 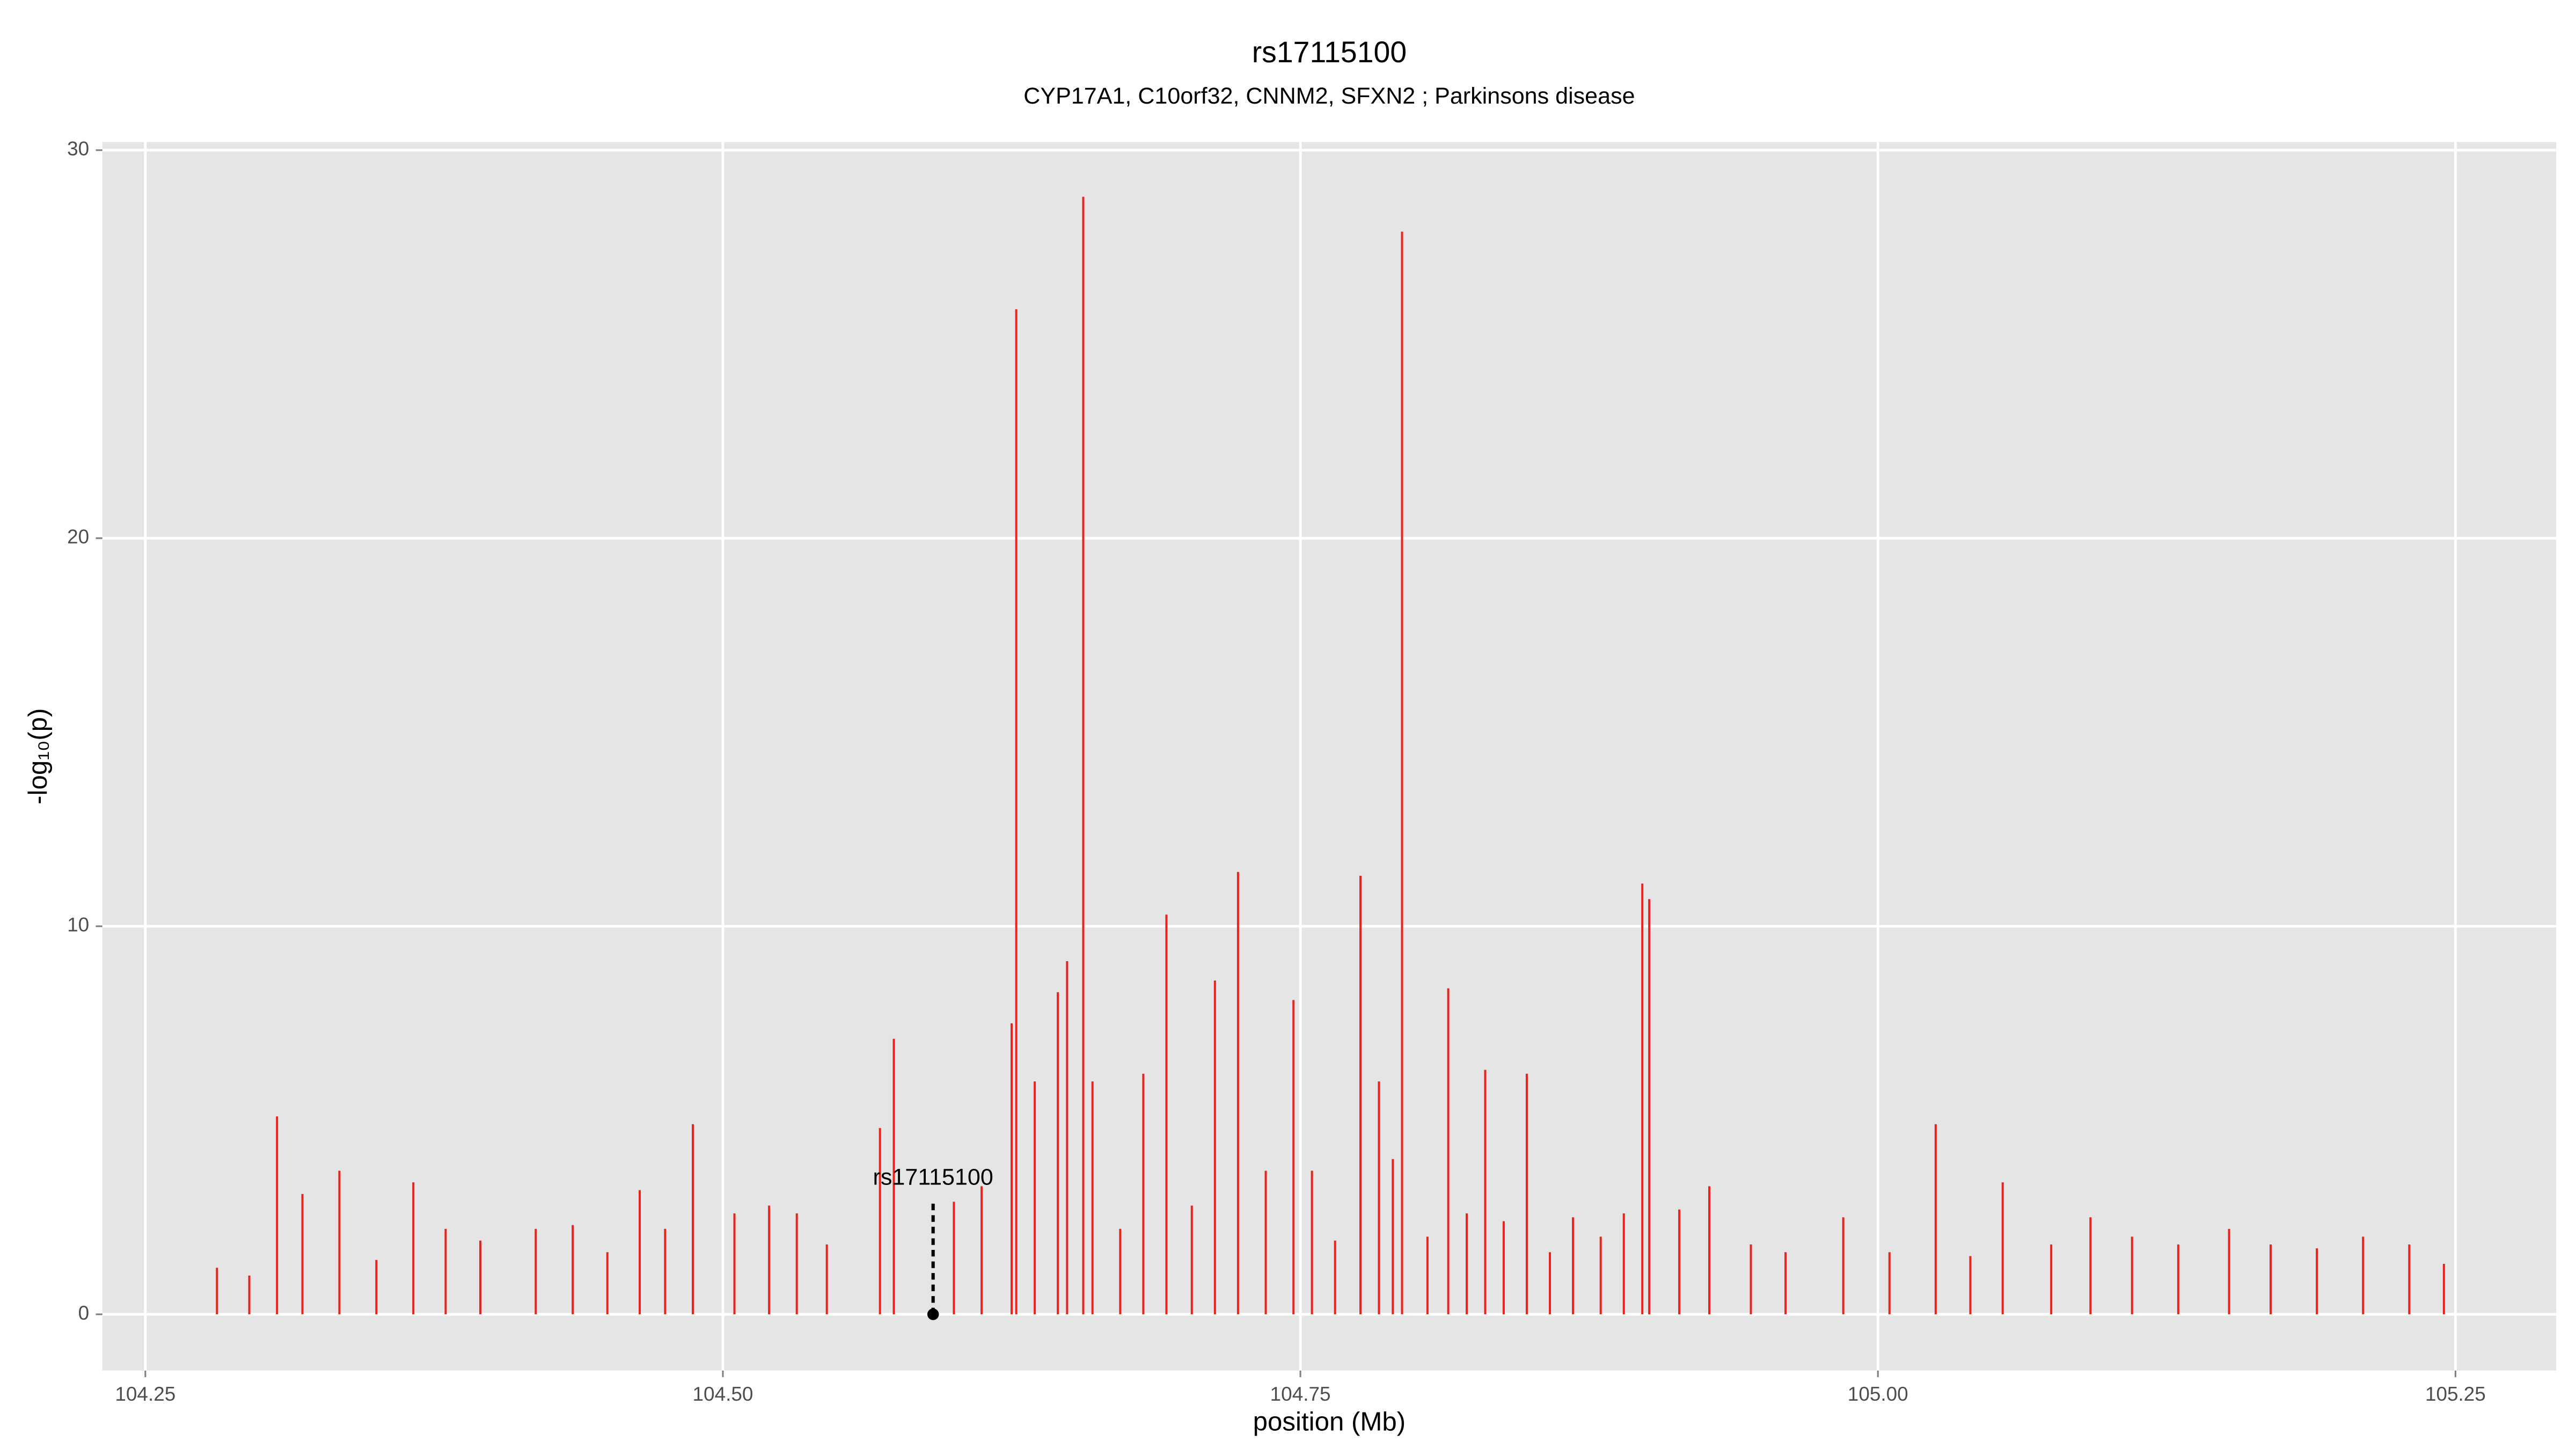 I want to click on x-tick-label: 104.50, so click(x=723, y=1394).